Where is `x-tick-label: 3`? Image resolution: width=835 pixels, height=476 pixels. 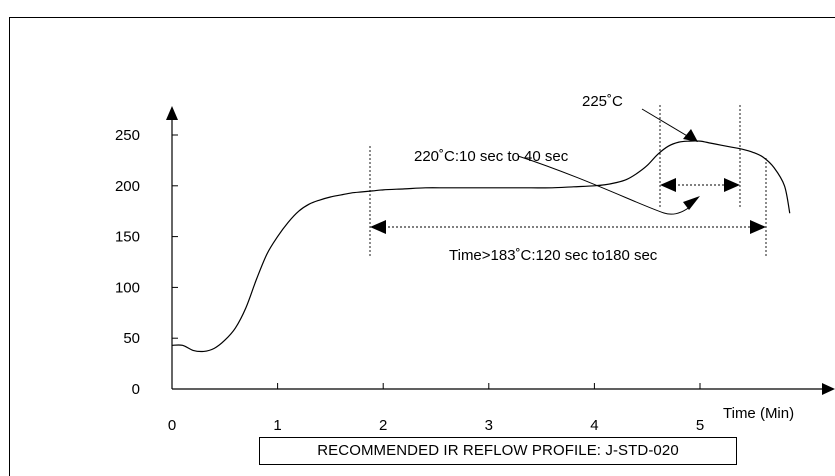
x-tick-label: 3 is located at coordinates (489, 425).